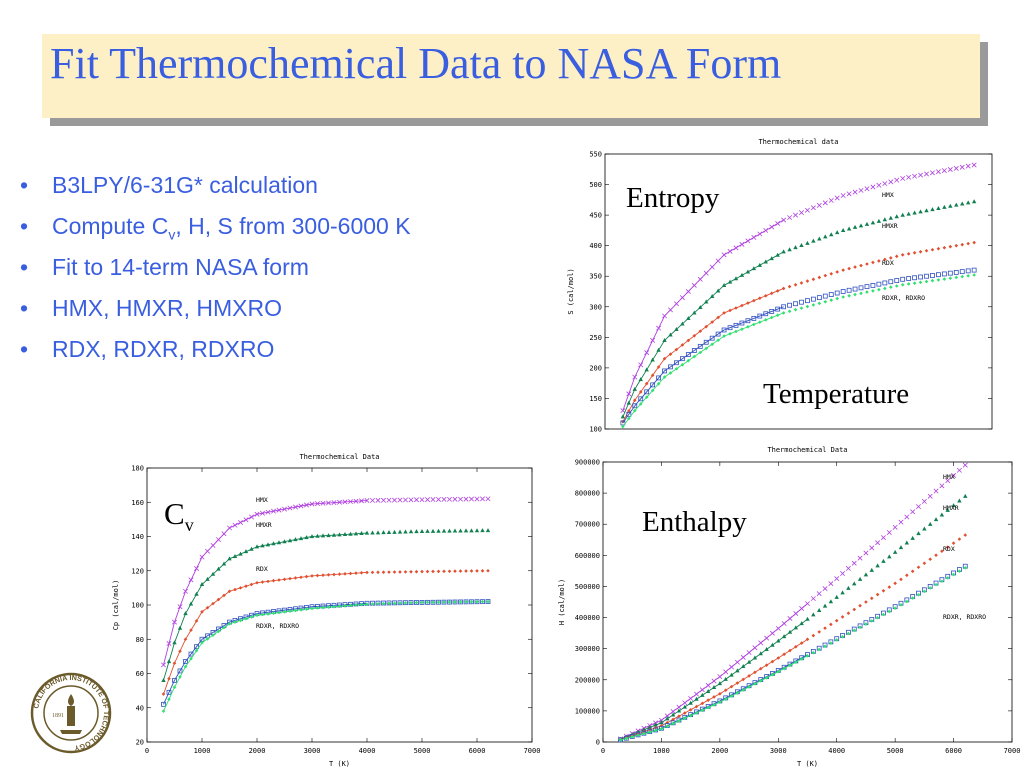 This screenshot has width=1024, height=768. Describe the element at coordinates (595, 307) in the screenshot. I see `y-tick-label: 300` at that location.